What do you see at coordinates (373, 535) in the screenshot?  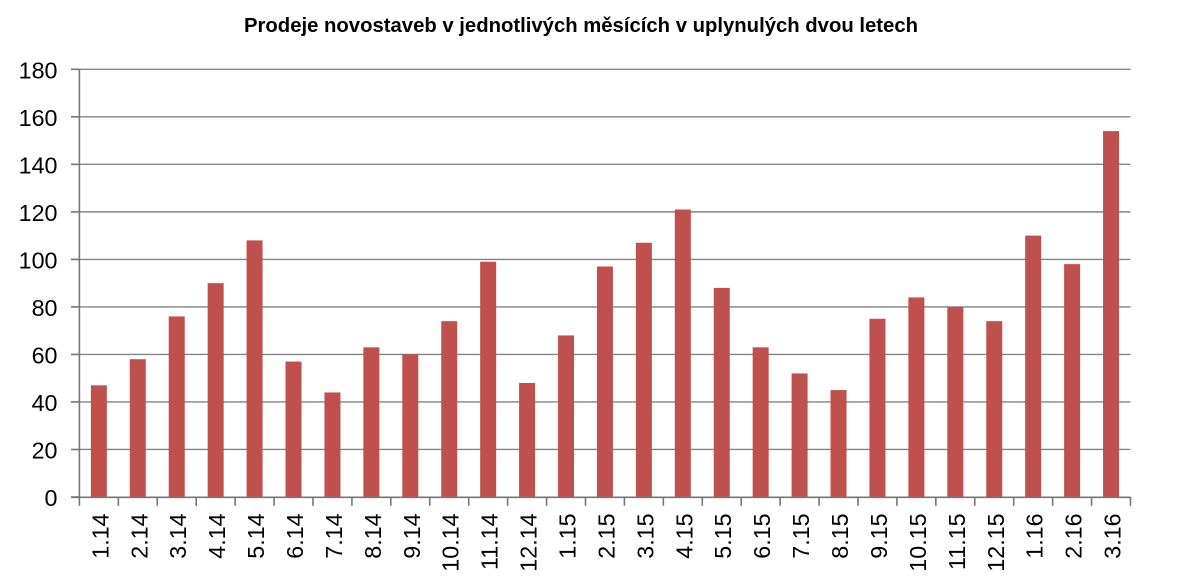 I see `svg-text: 8.14` at bounding box center [373, 535].